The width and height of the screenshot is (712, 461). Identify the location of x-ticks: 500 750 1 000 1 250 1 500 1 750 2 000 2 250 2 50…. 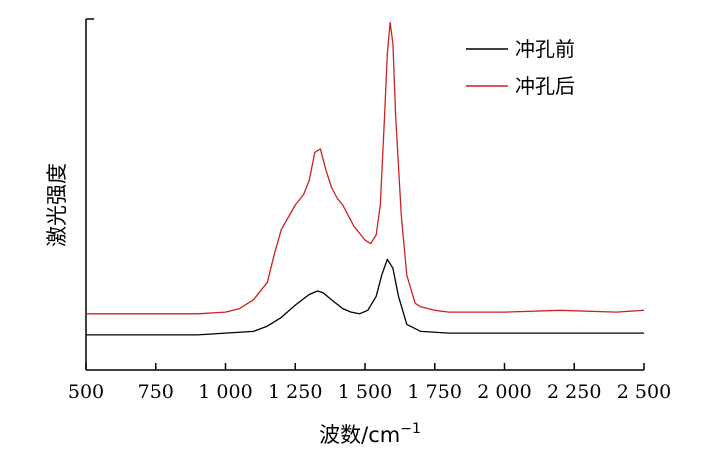
(369, 383).